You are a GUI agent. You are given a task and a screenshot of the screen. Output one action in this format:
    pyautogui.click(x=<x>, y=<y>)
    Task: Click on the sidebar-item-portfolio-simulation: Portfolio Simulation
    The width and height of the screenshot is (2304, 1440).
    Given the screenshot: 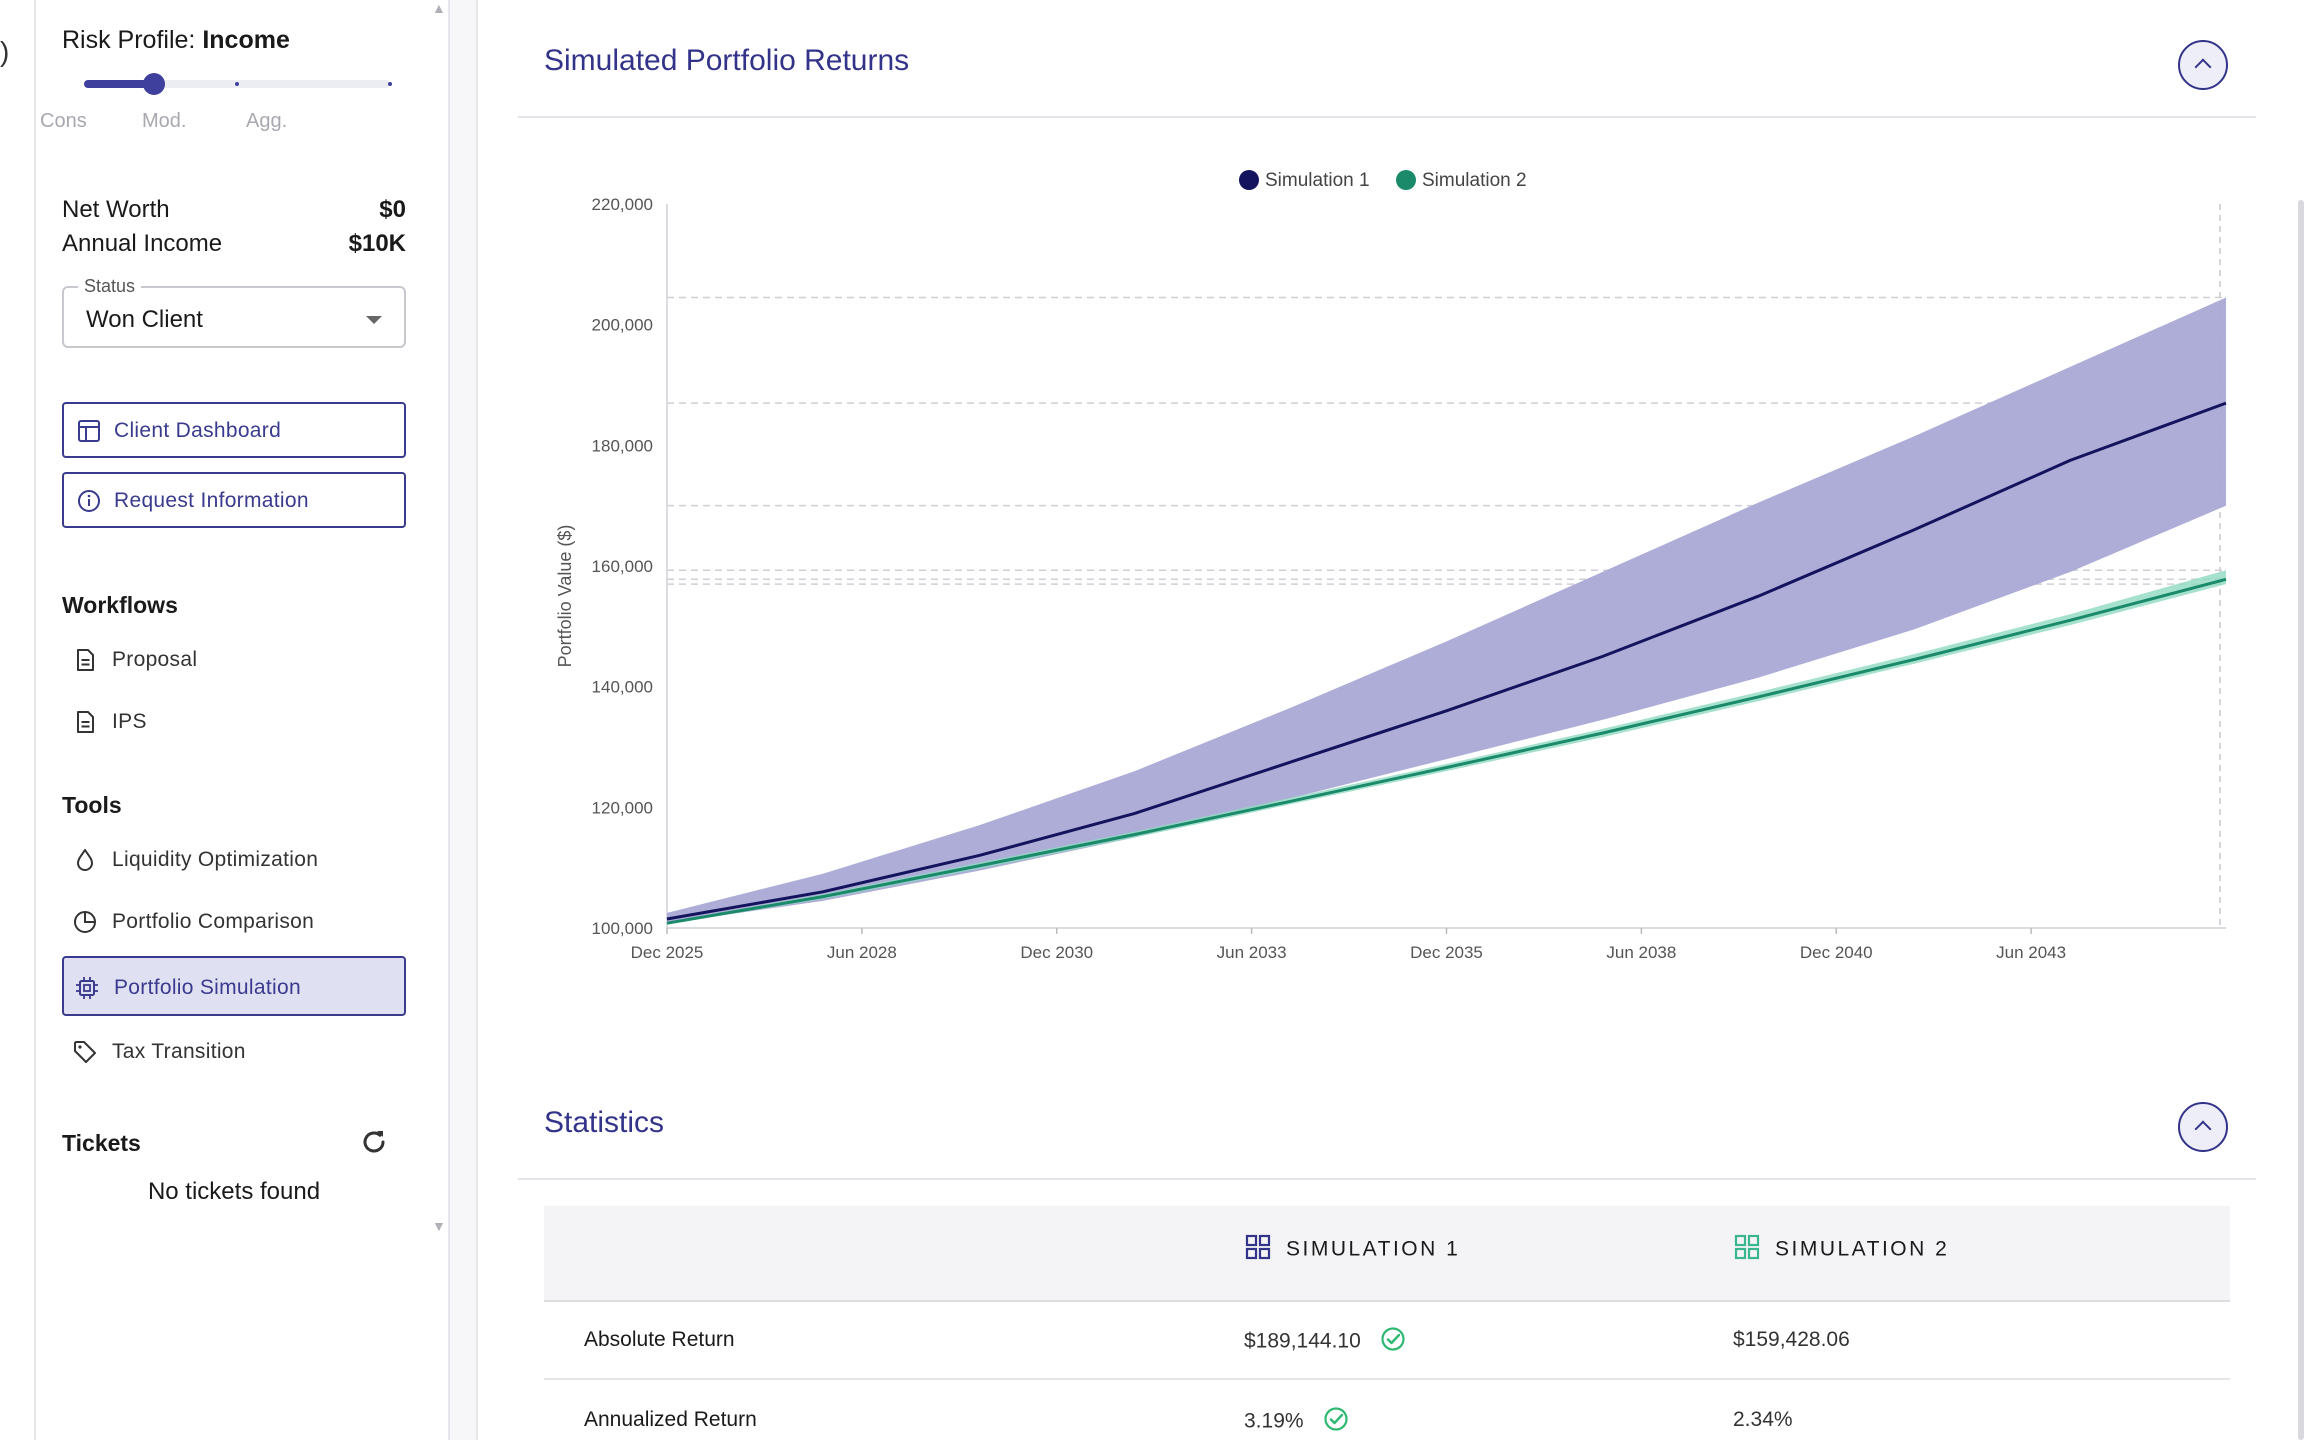 What is the action you would take?
    pyautogui.click(x=234, y=986)
    